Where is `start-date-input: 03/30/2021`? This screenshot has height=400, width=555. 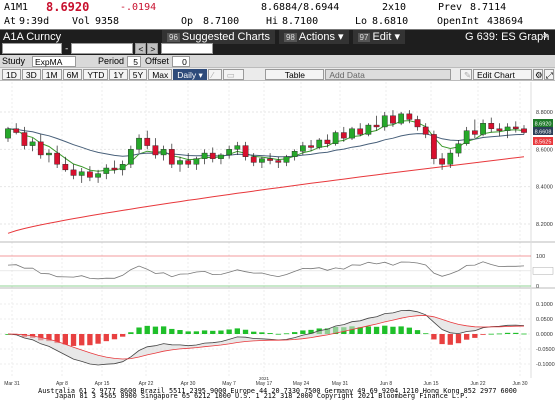
start-date-input: 03/30/2021 is located at coordinates (32, 48).